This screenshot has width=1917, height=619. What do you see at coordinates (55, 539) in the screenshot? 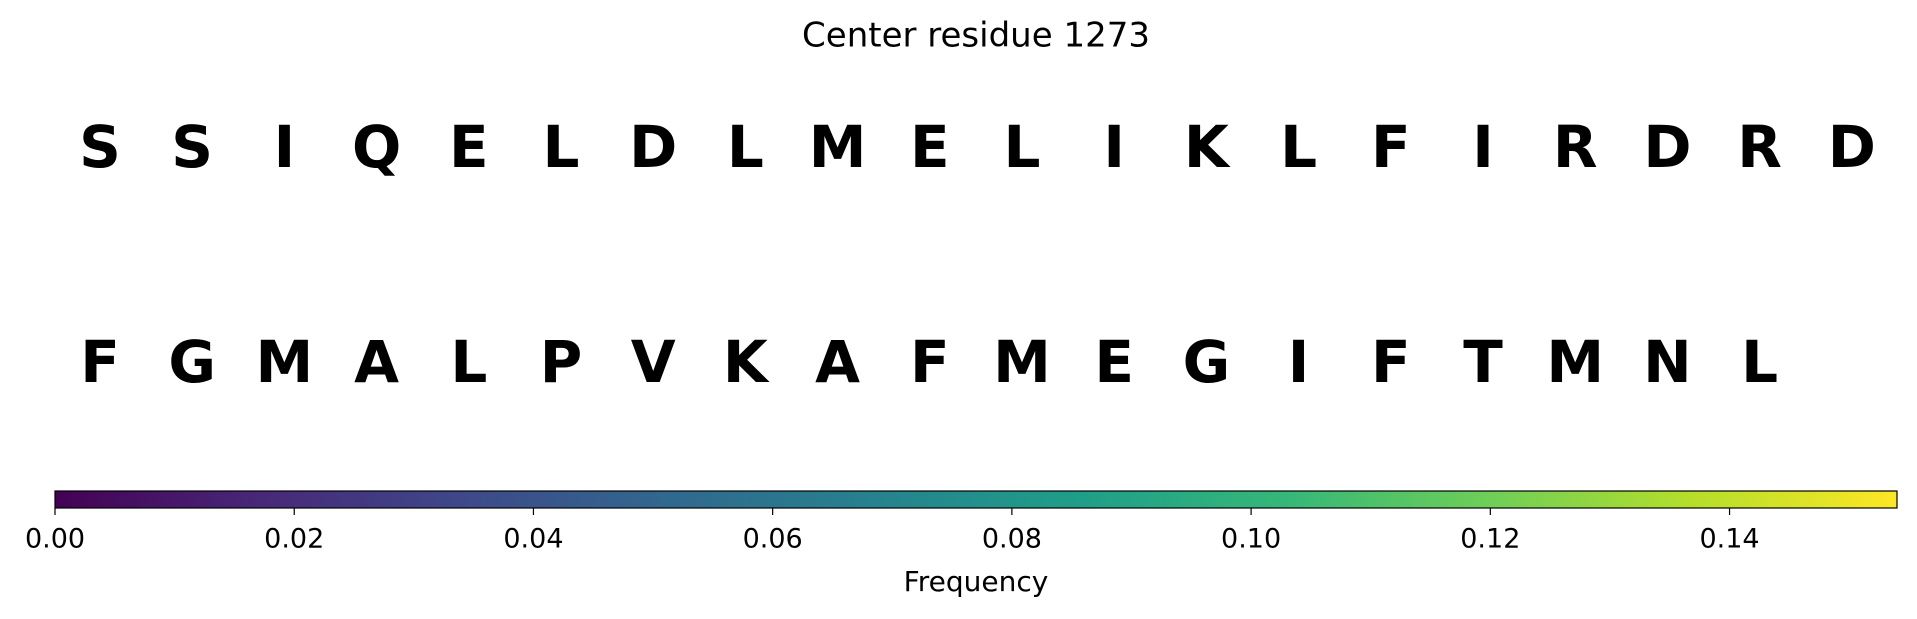
I see `colorbar-tick-label: 0.00` at bounding box center [55, 539].